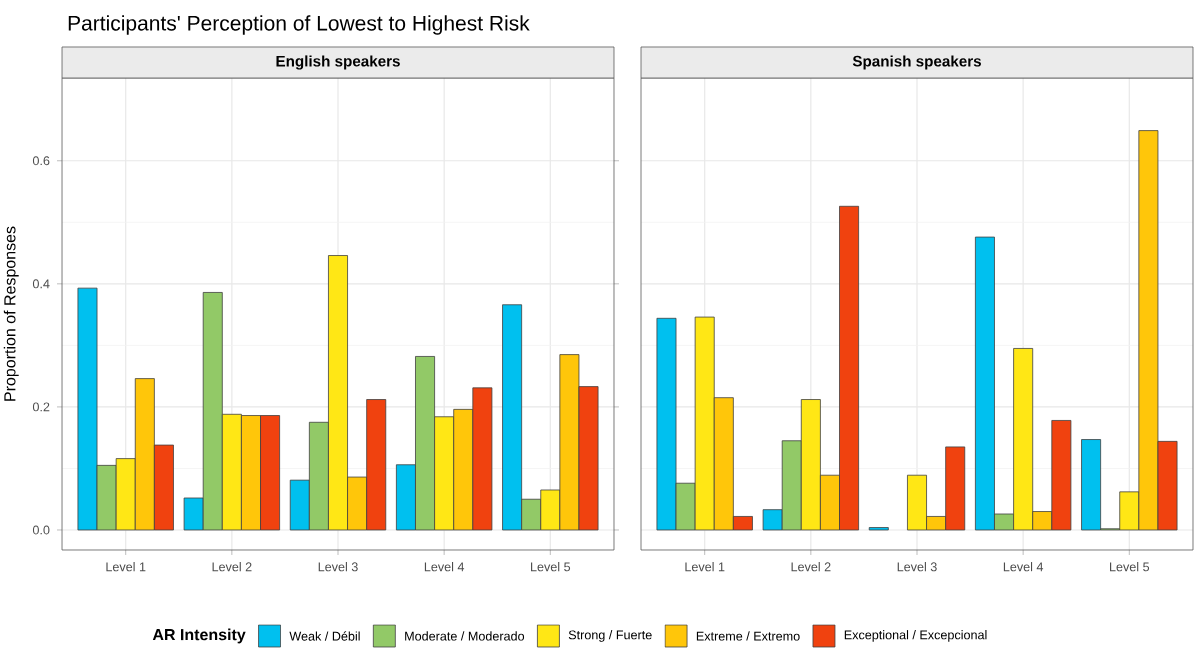 This screenshot has height=648, width=1195. Describe the element at coordinates (878, 529) in the screenshot. I see `bar` at that location.